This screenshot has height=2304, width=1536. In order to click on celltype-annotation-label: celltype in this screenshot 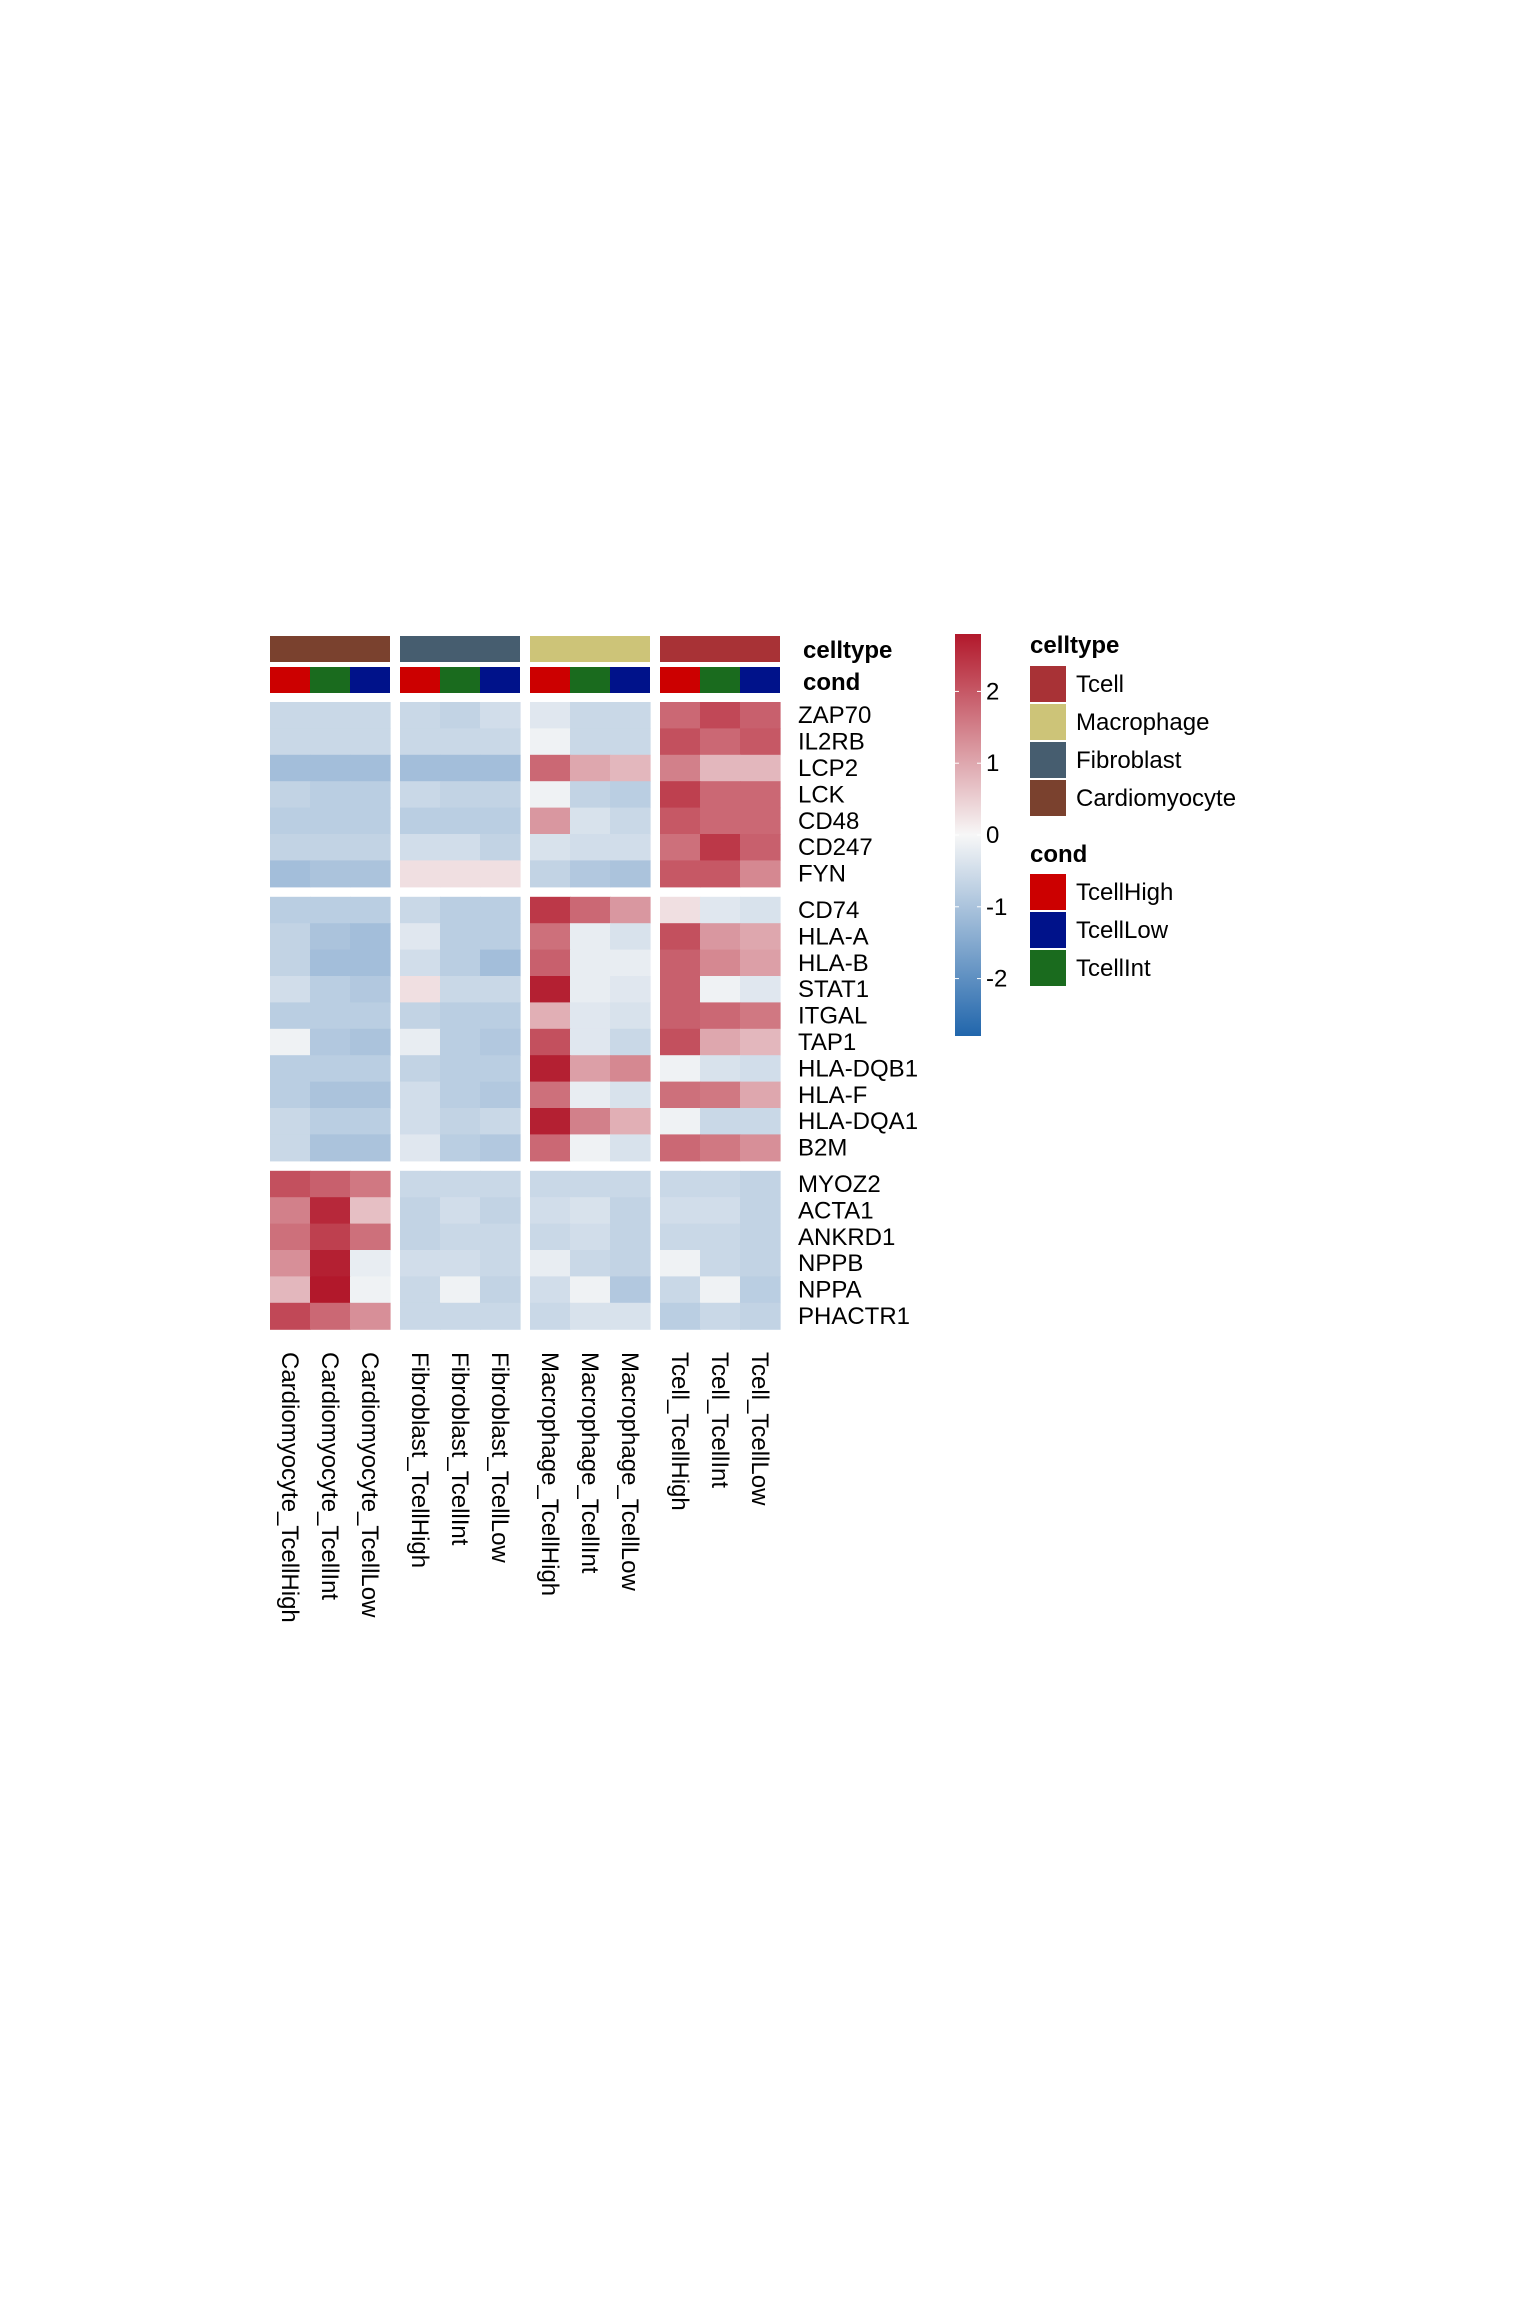, I will do `click(847, 650)`.